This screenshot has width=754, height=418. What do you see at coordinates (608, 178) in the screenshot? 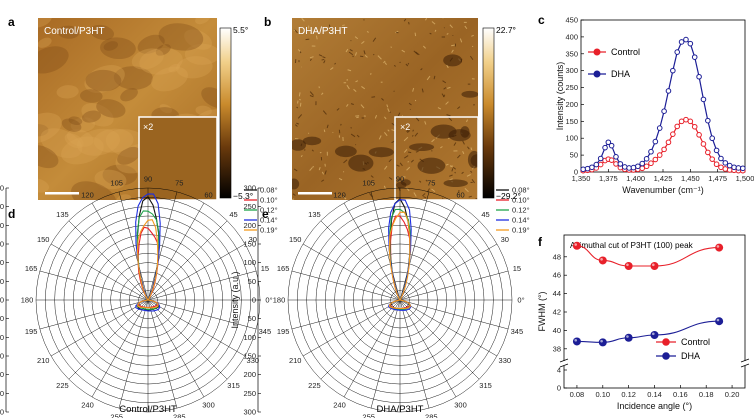
I see `x-tick-label: 1,375` at bounding box center [608, 178].